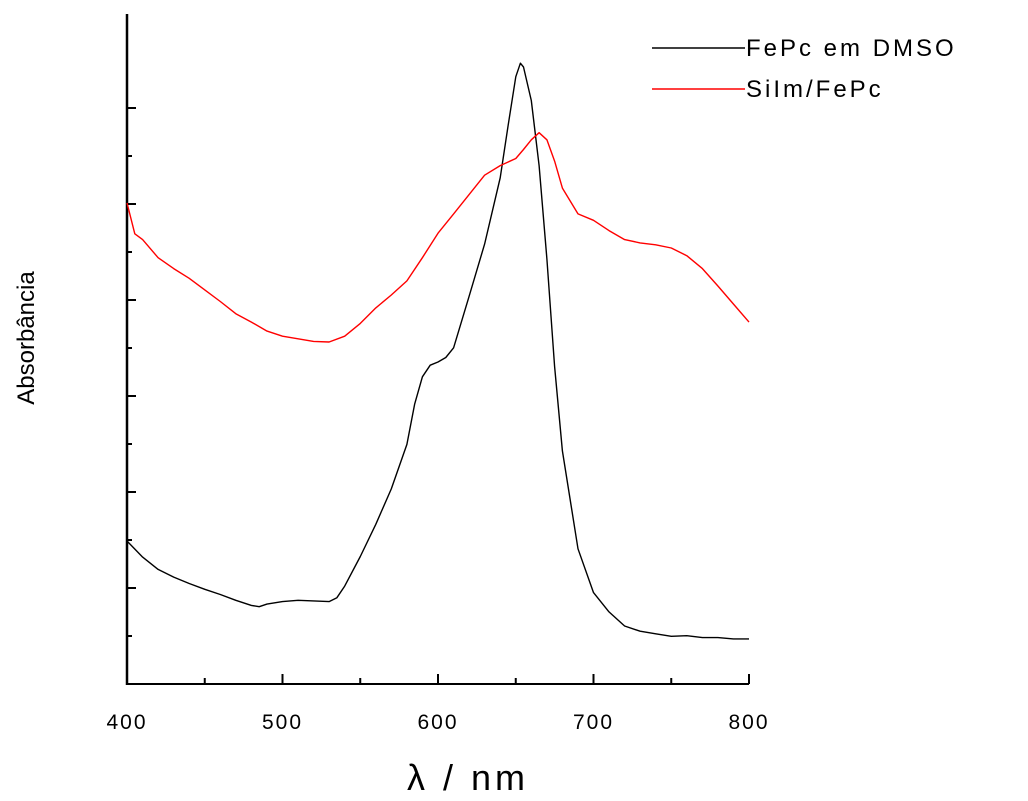 This screenshot has height=801, width=1028. Describe the element at coordinates (468, 777) in the screenshot. I see `x-axis-label: λ / nm` at that location.